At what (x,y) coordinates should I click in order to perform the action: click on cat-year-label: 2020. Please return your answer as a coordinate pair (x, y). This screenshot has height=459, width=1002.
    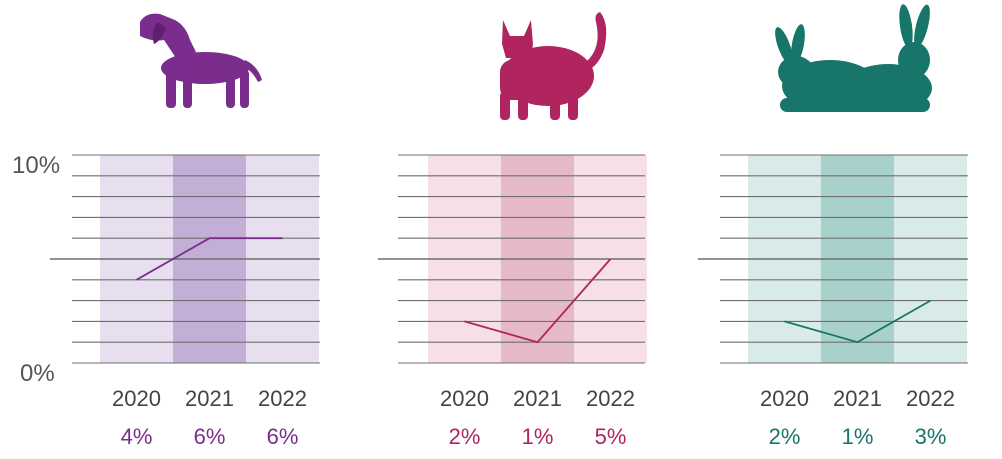
    Looking at the image, I should click on (464, 398).